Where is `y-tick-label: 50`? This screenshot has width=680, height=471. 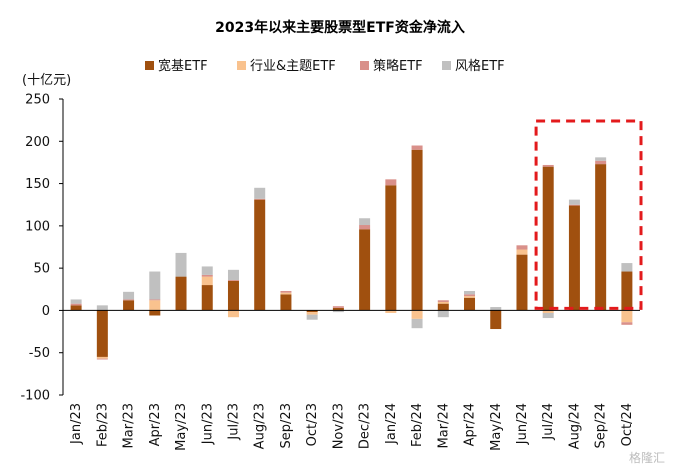
y-tick-label: 50 is located at coordinates (41, 269).